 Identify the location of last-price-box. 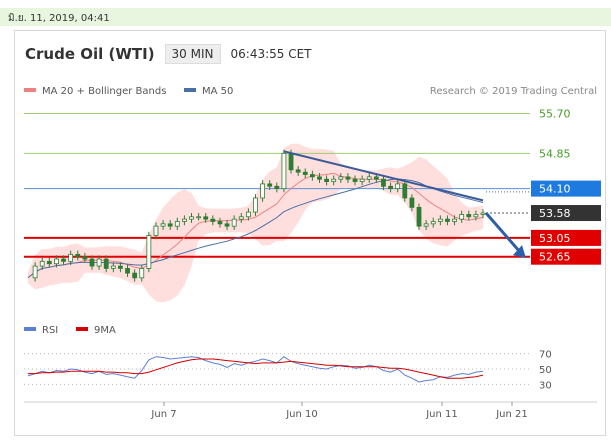
(566, 213).